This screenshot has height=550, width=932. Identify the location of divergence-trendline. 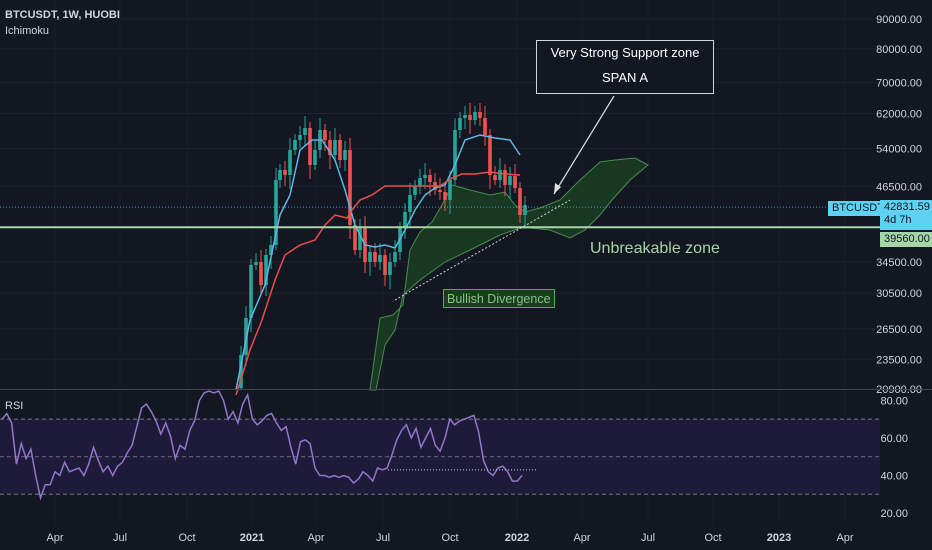
(482, 250).